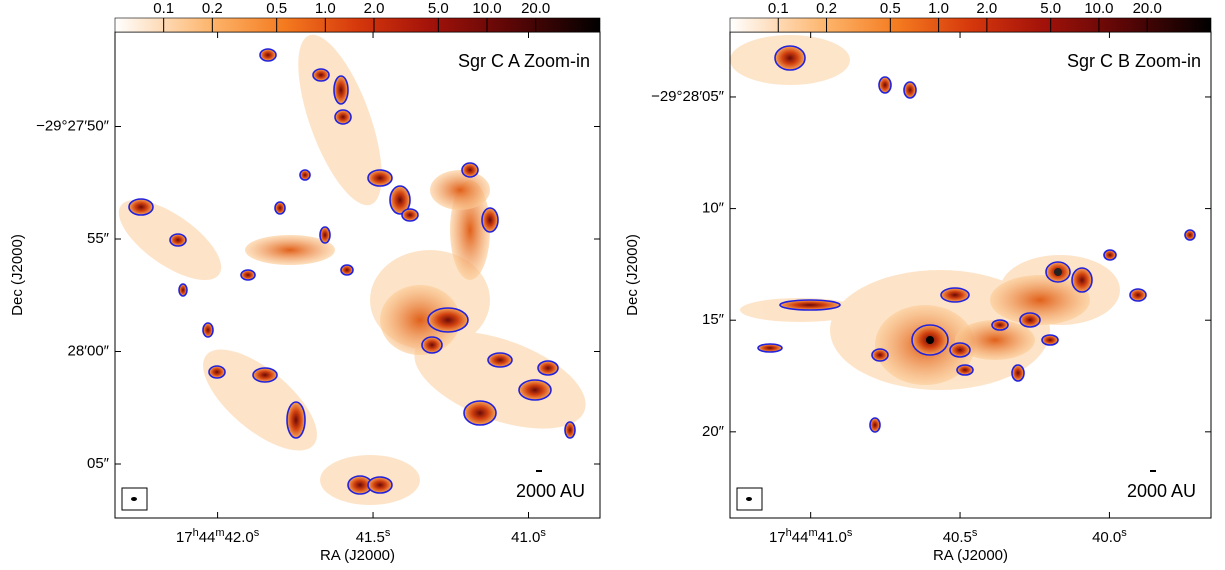 This screenshot has width=1225, height=570. I want to click on y-tick-label: 05″, so click(98, 463).